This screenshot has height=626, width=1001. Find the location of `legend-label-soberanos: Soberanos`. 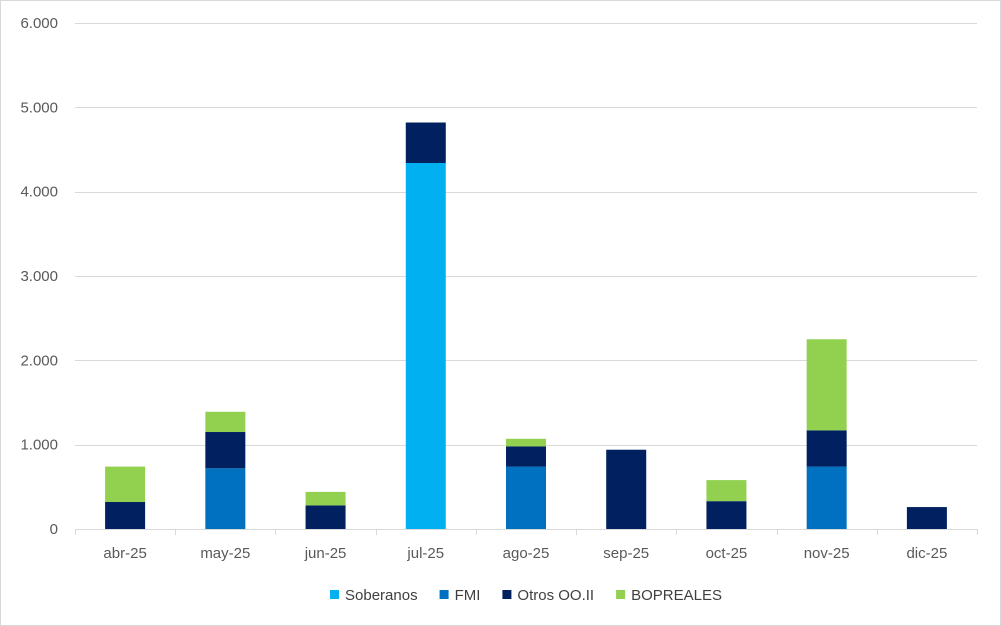

legend-label-soberanos: Soberanos is located at coordinates (381, 595).